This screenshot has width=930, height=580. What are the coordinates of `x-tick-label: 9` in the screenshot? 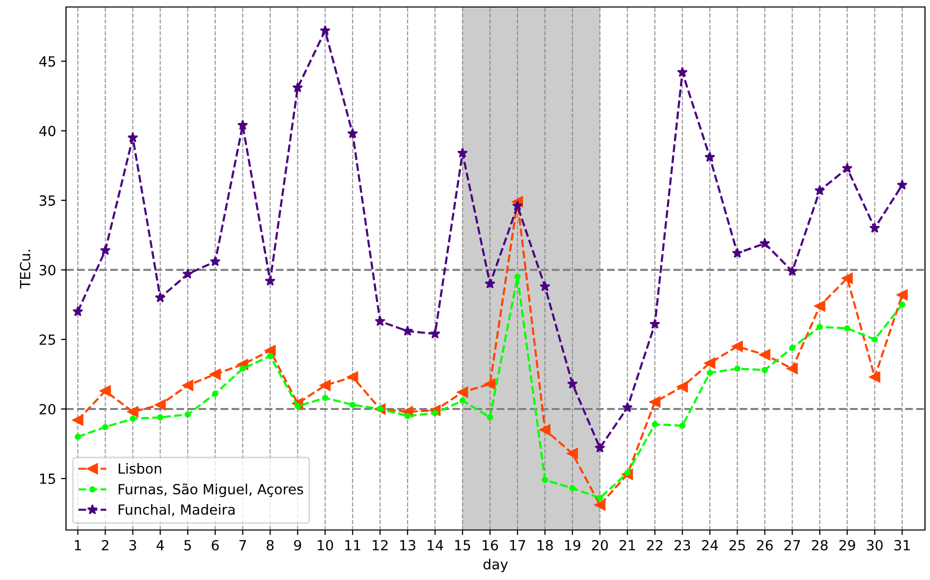 It's located at (298, 545).